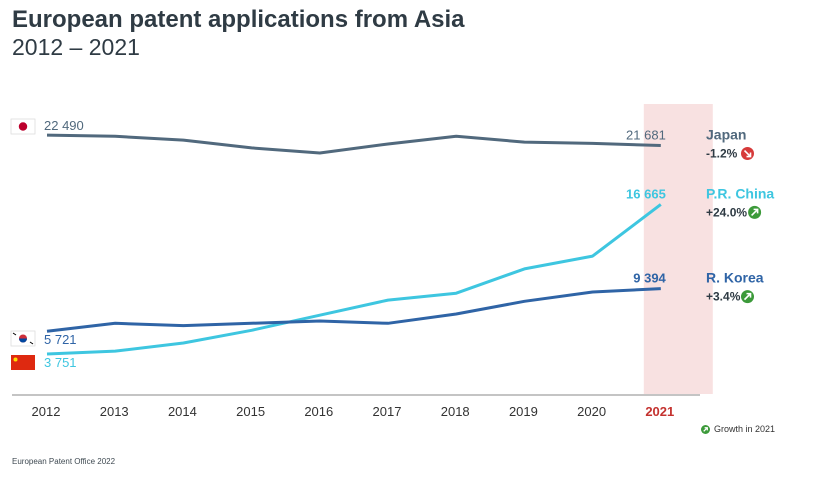 The image size is (833, 477). I want to click on chart-subtitle: 2012 – 2021, so click(76, 47).